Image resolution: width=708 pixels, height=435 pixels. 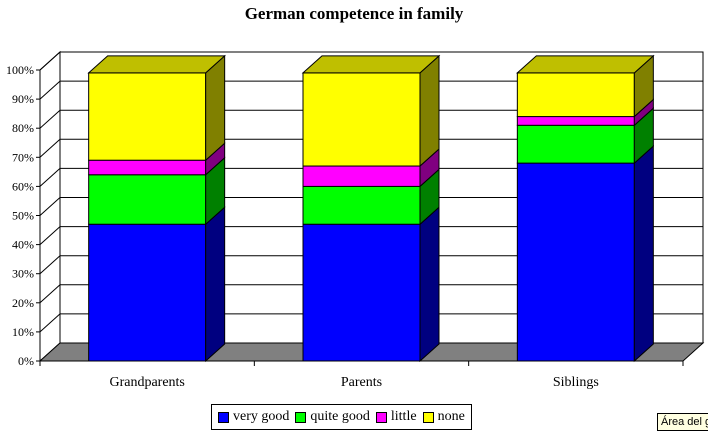 I want to click on bar-siblings-very-good-side, so click(x=643, y=254).